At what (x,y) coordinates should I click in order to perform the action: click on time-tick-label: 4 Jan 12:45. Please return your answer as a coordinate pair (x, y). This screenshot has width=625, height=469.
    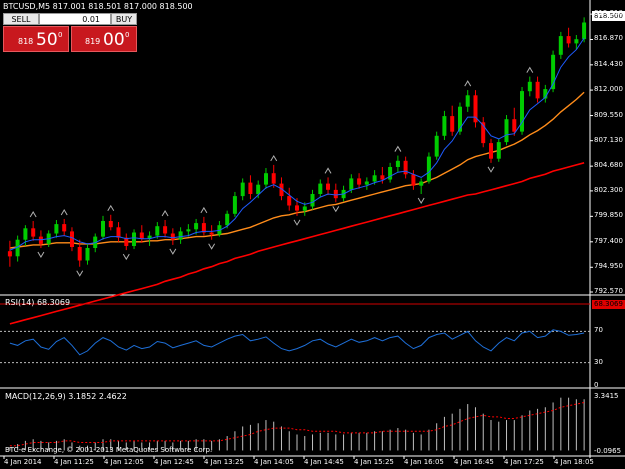
    Looking at the image, I should click on (174, 462).